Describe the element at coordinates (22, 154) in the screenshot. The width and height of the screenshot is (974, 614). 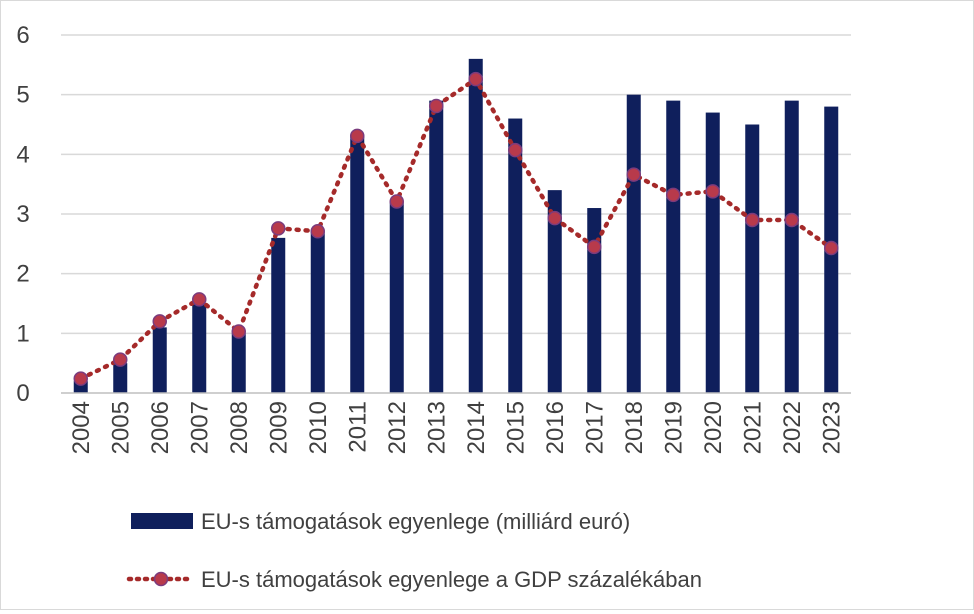
I see `y-tick-label: 4` at that location.